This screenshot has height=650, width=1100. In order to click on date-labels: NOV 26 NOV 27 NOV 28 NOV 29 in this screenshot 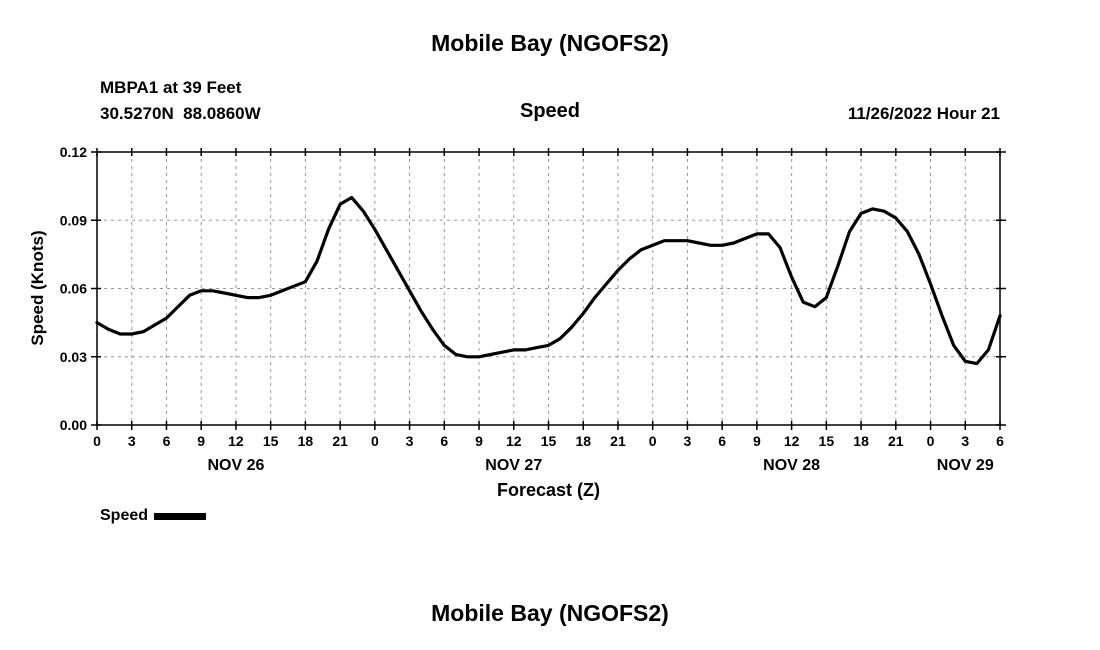, I will do `click(600, 465)`.